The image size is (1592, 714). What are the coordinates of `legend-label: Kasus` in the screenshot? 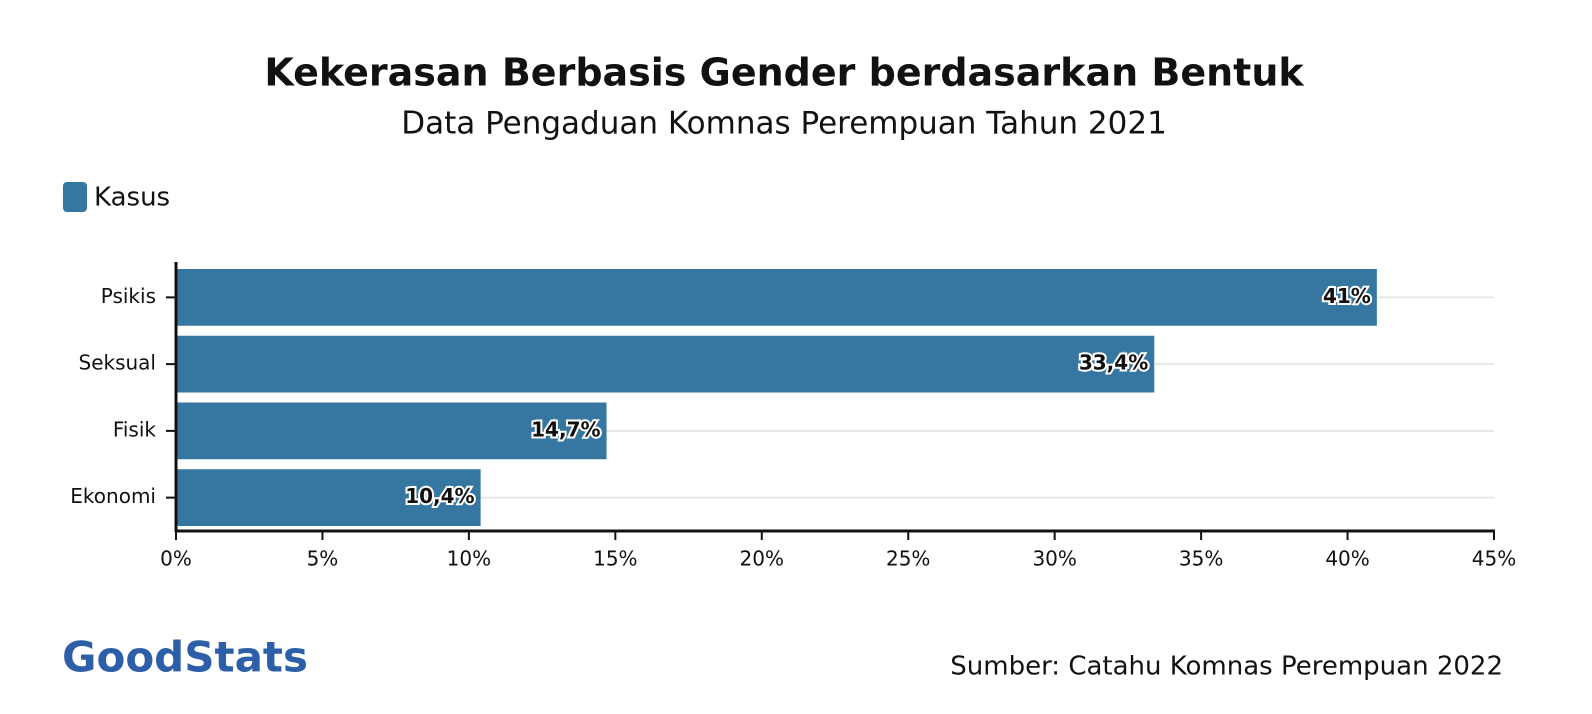 It's located at (132, 198).